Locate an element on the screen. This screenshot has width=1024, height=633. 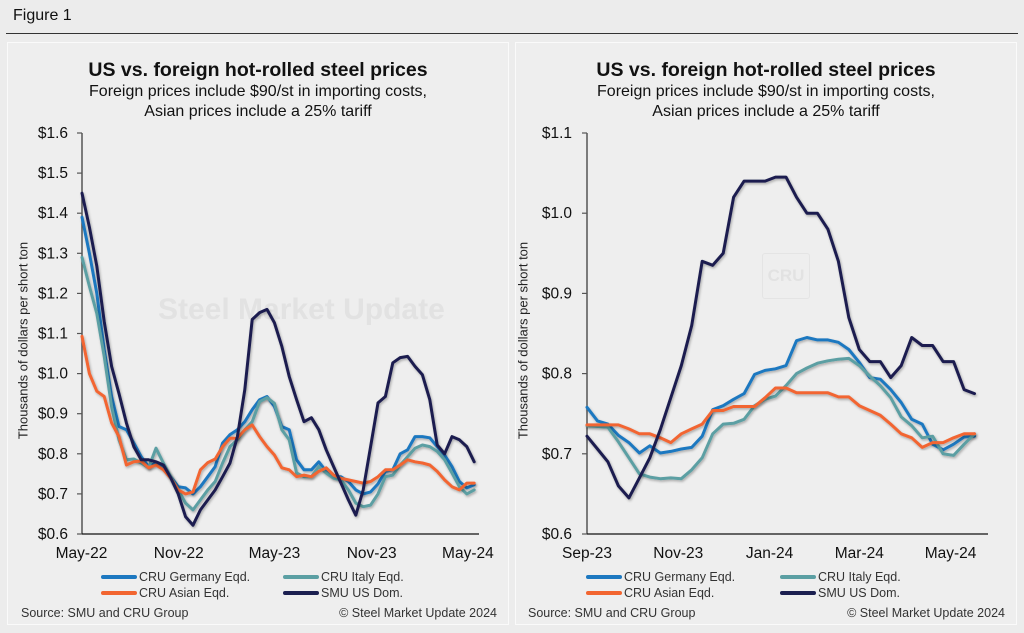
x-tick-label: Jan-24 is located at coordinates (770, 553).